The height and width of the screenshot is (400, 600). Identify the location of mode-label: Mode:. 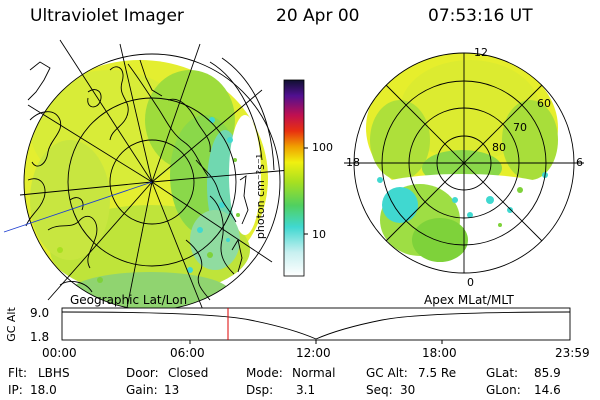
(264, 373).